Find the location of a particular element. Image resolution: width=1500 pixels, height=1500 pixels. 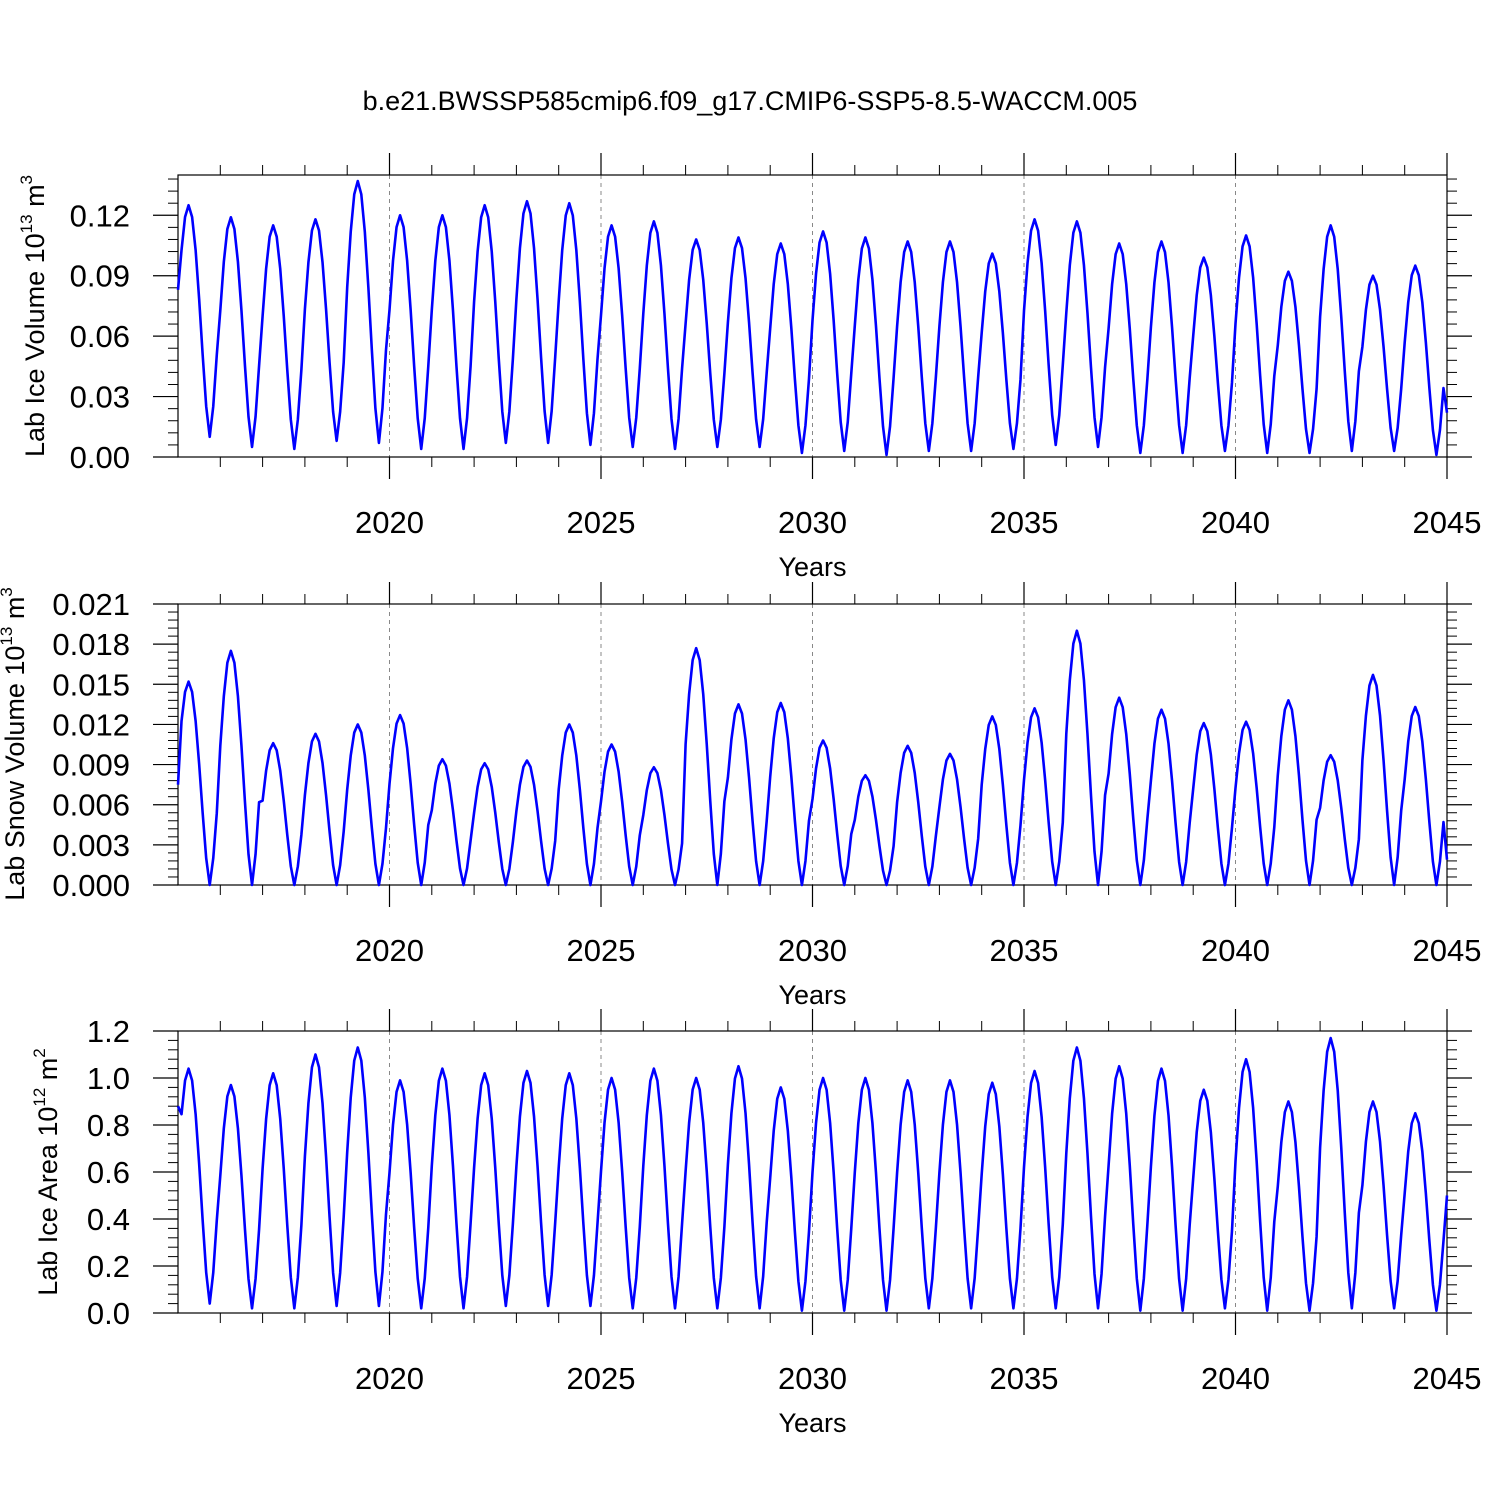

y-axis-title: Lab Ice Area 1012 m2 is located at coordinates (46, 1172).